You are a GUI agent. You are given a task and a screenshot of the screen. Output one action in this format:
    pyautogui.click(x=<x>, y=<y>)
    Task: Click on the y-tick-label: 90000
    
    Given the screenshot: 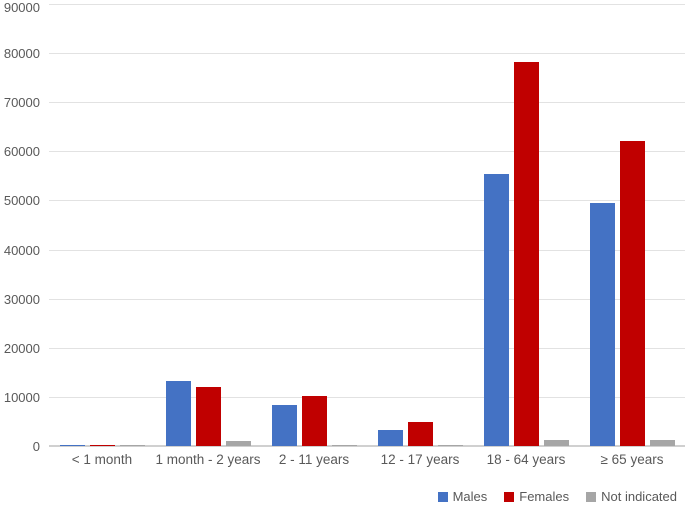 What is the action you would take?
    pyautogui.click(x=21, y=7)
    